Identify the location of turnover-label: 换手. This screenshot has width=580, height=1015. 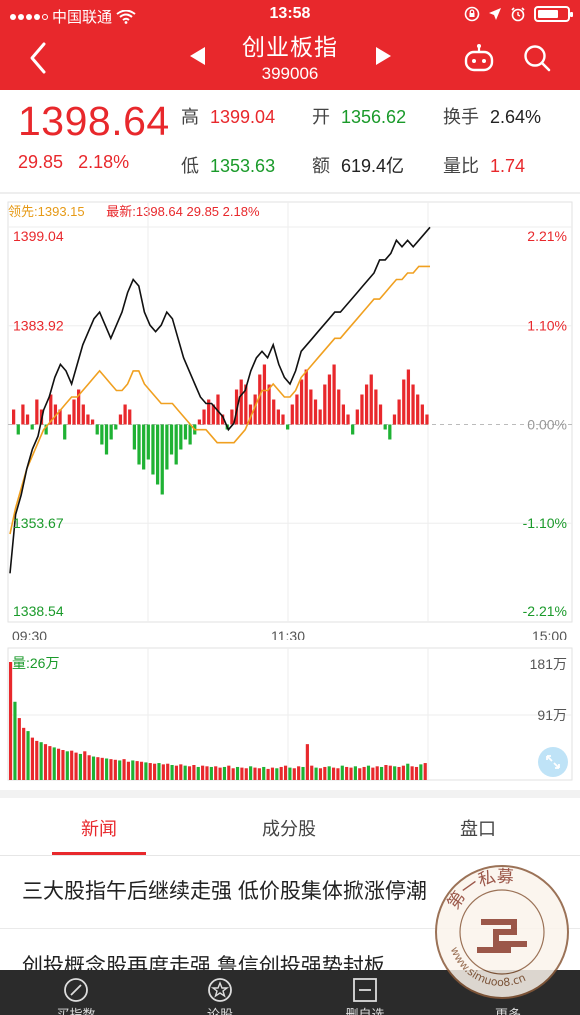
(461, 117).